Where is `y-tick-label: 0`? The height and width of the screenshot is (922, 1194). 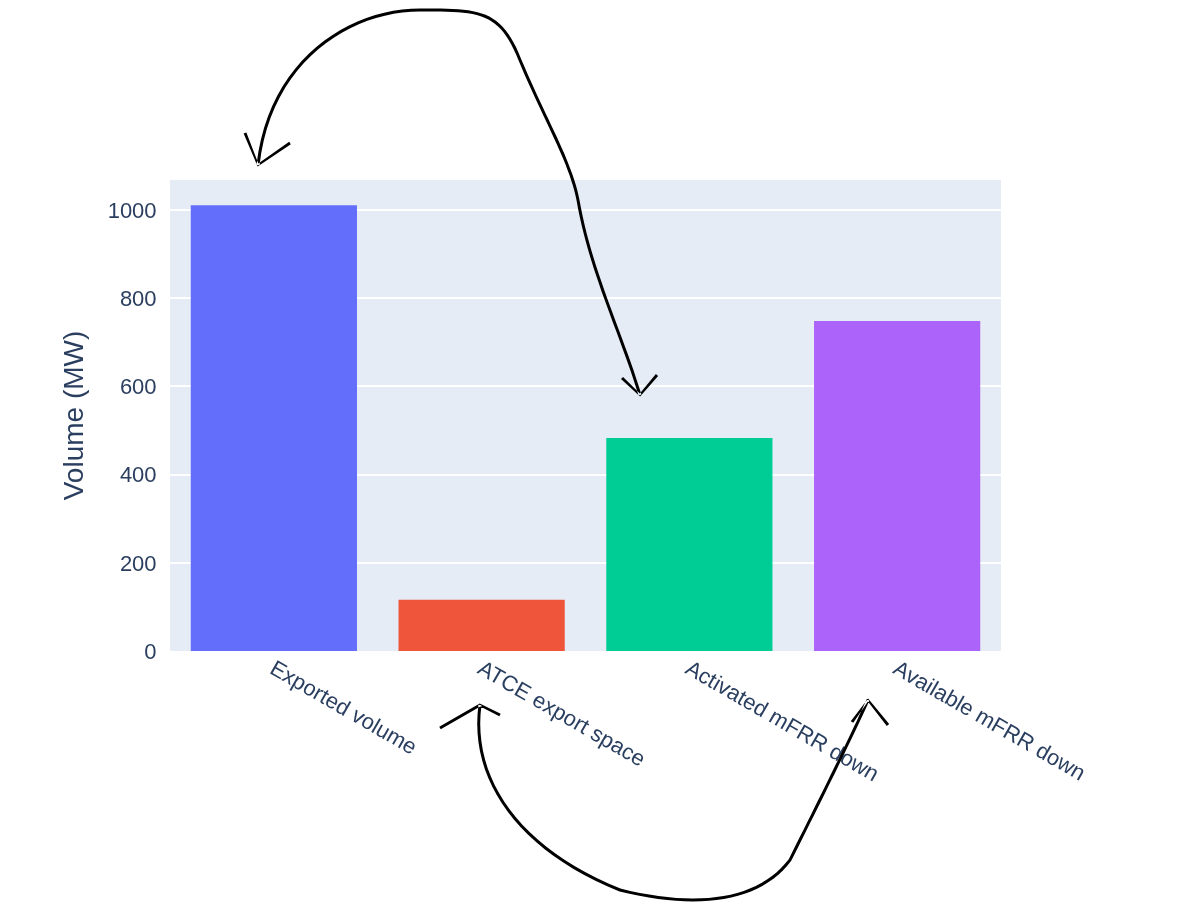
y-tick-label: 0 is located at coordinates (150, 651).